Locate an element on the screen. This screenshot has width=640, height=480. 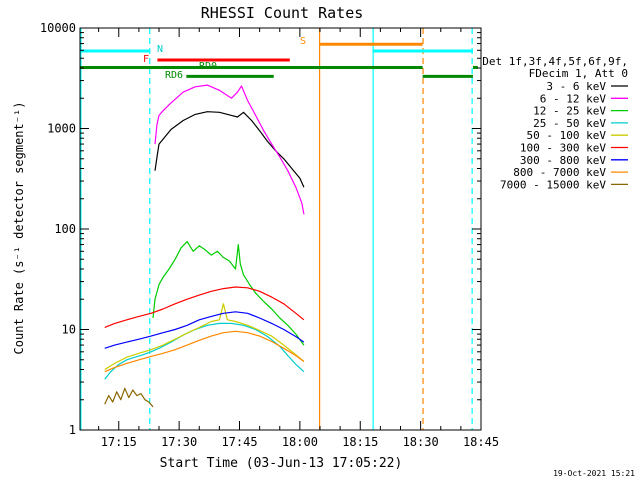
legend-entry-label: 100 - 300 keV is located at coordinates (563, 148).